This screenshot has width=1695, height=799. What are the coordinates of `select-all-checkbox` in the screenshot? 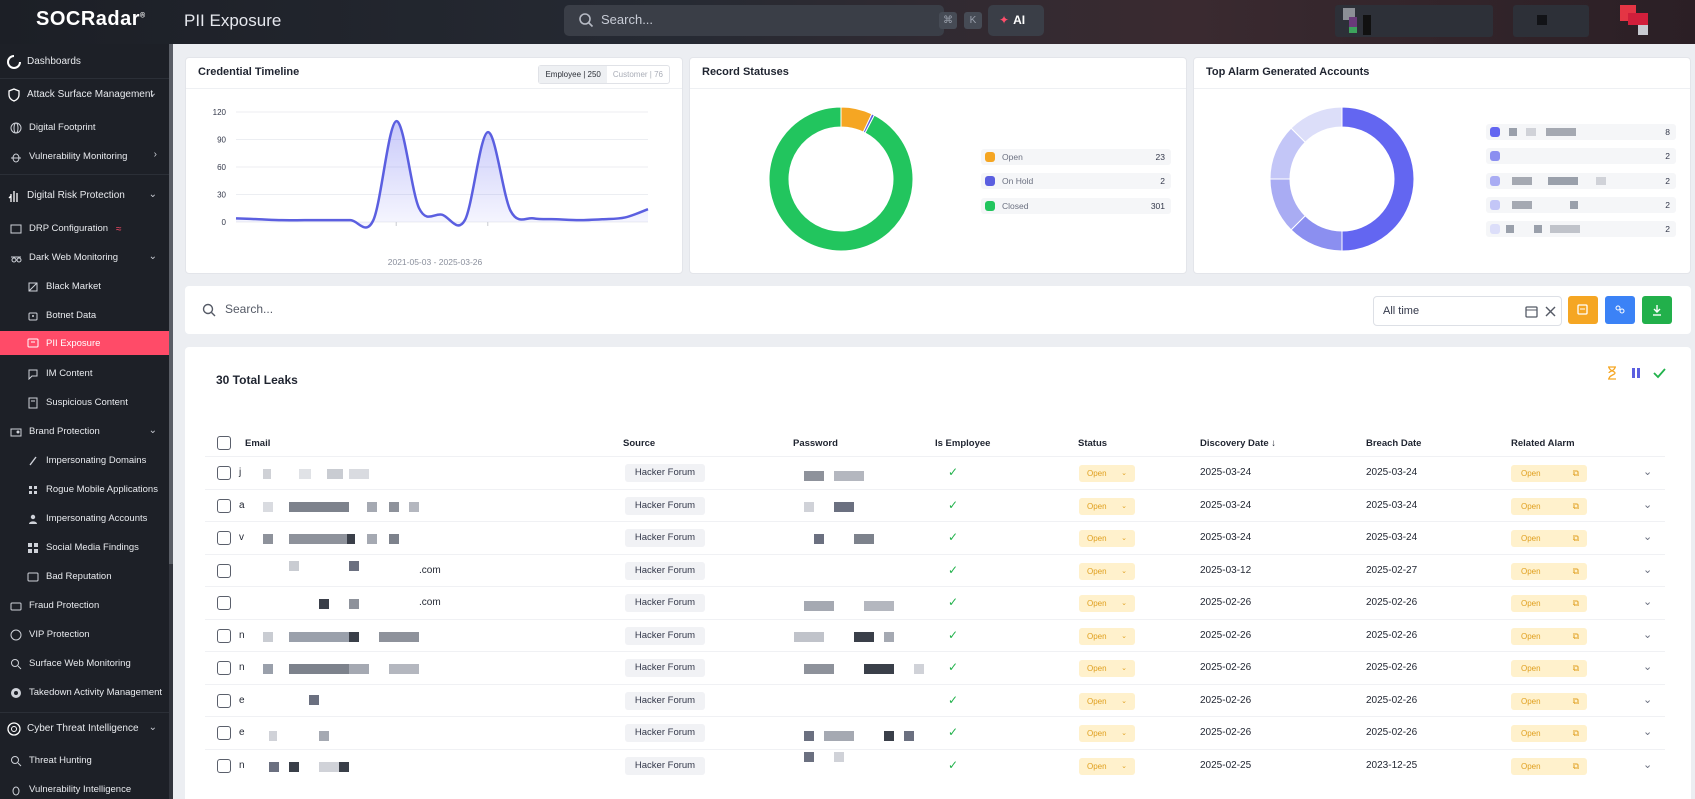 It's located at (224, 443).